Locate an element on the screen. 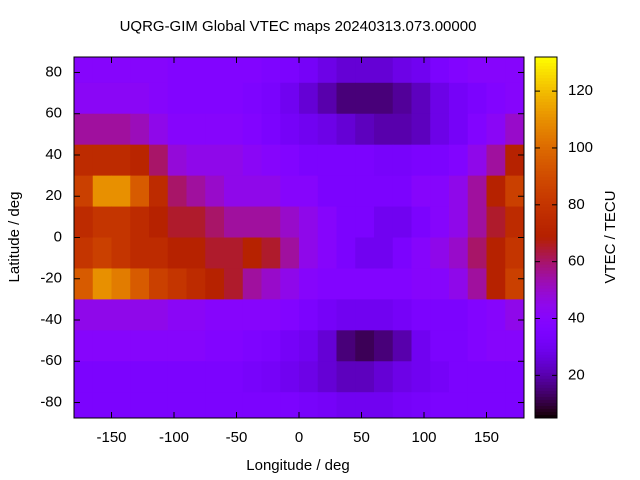  colorbar-border is located at coordinates (546, 237).